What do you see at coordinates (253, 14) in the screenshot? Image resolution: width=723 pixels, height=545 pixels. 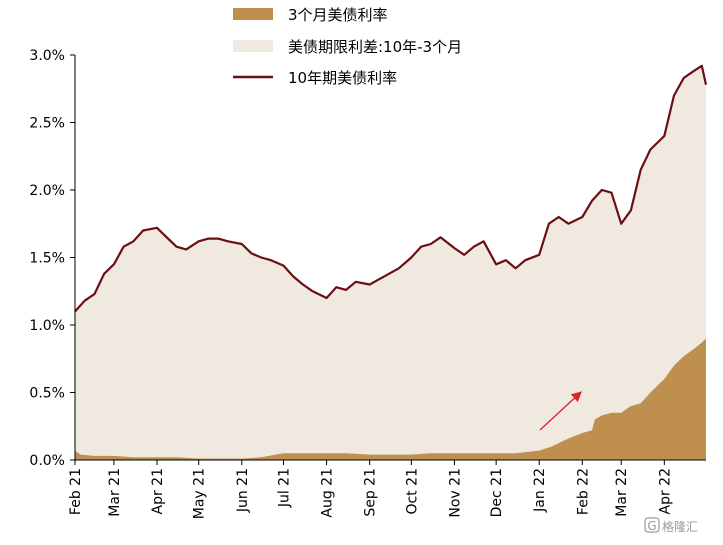 I see `legend-swatch-3m` at bounding box center [253, 14].